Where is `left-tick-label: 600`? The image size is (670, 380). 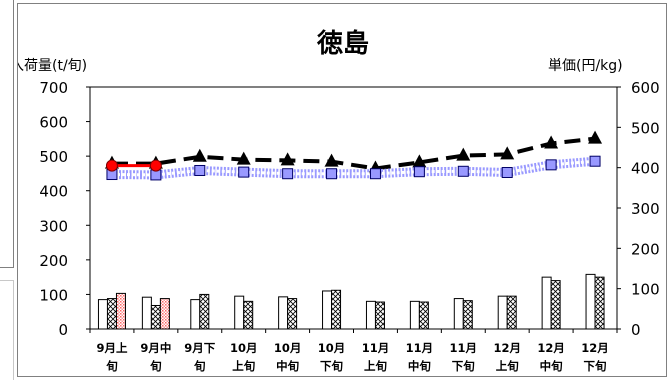 left-tick-label: 600 is located at coordinates (53, 123).